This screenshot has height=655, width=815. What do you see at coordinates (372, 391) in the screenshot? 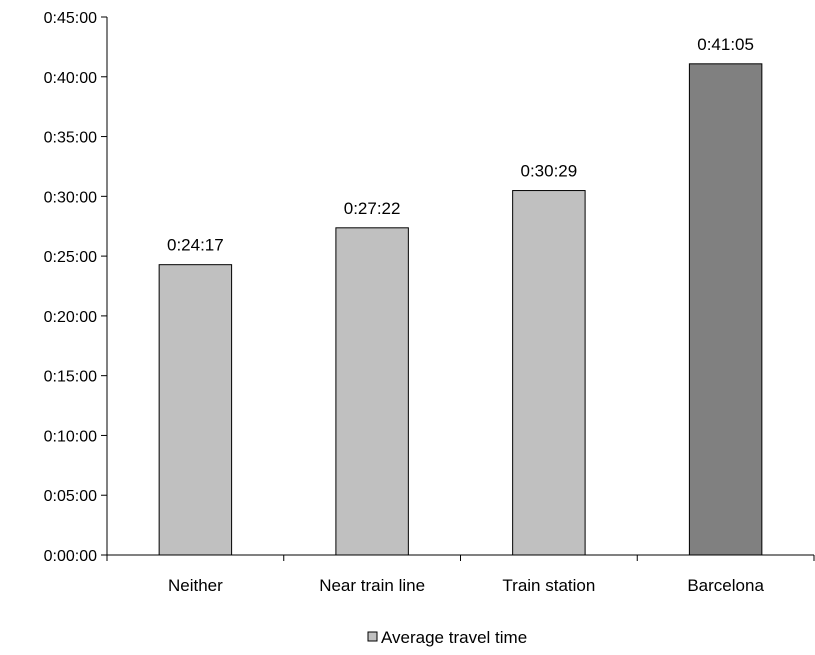
I see `bar-near-train-line` at bounding box center [372, 391].